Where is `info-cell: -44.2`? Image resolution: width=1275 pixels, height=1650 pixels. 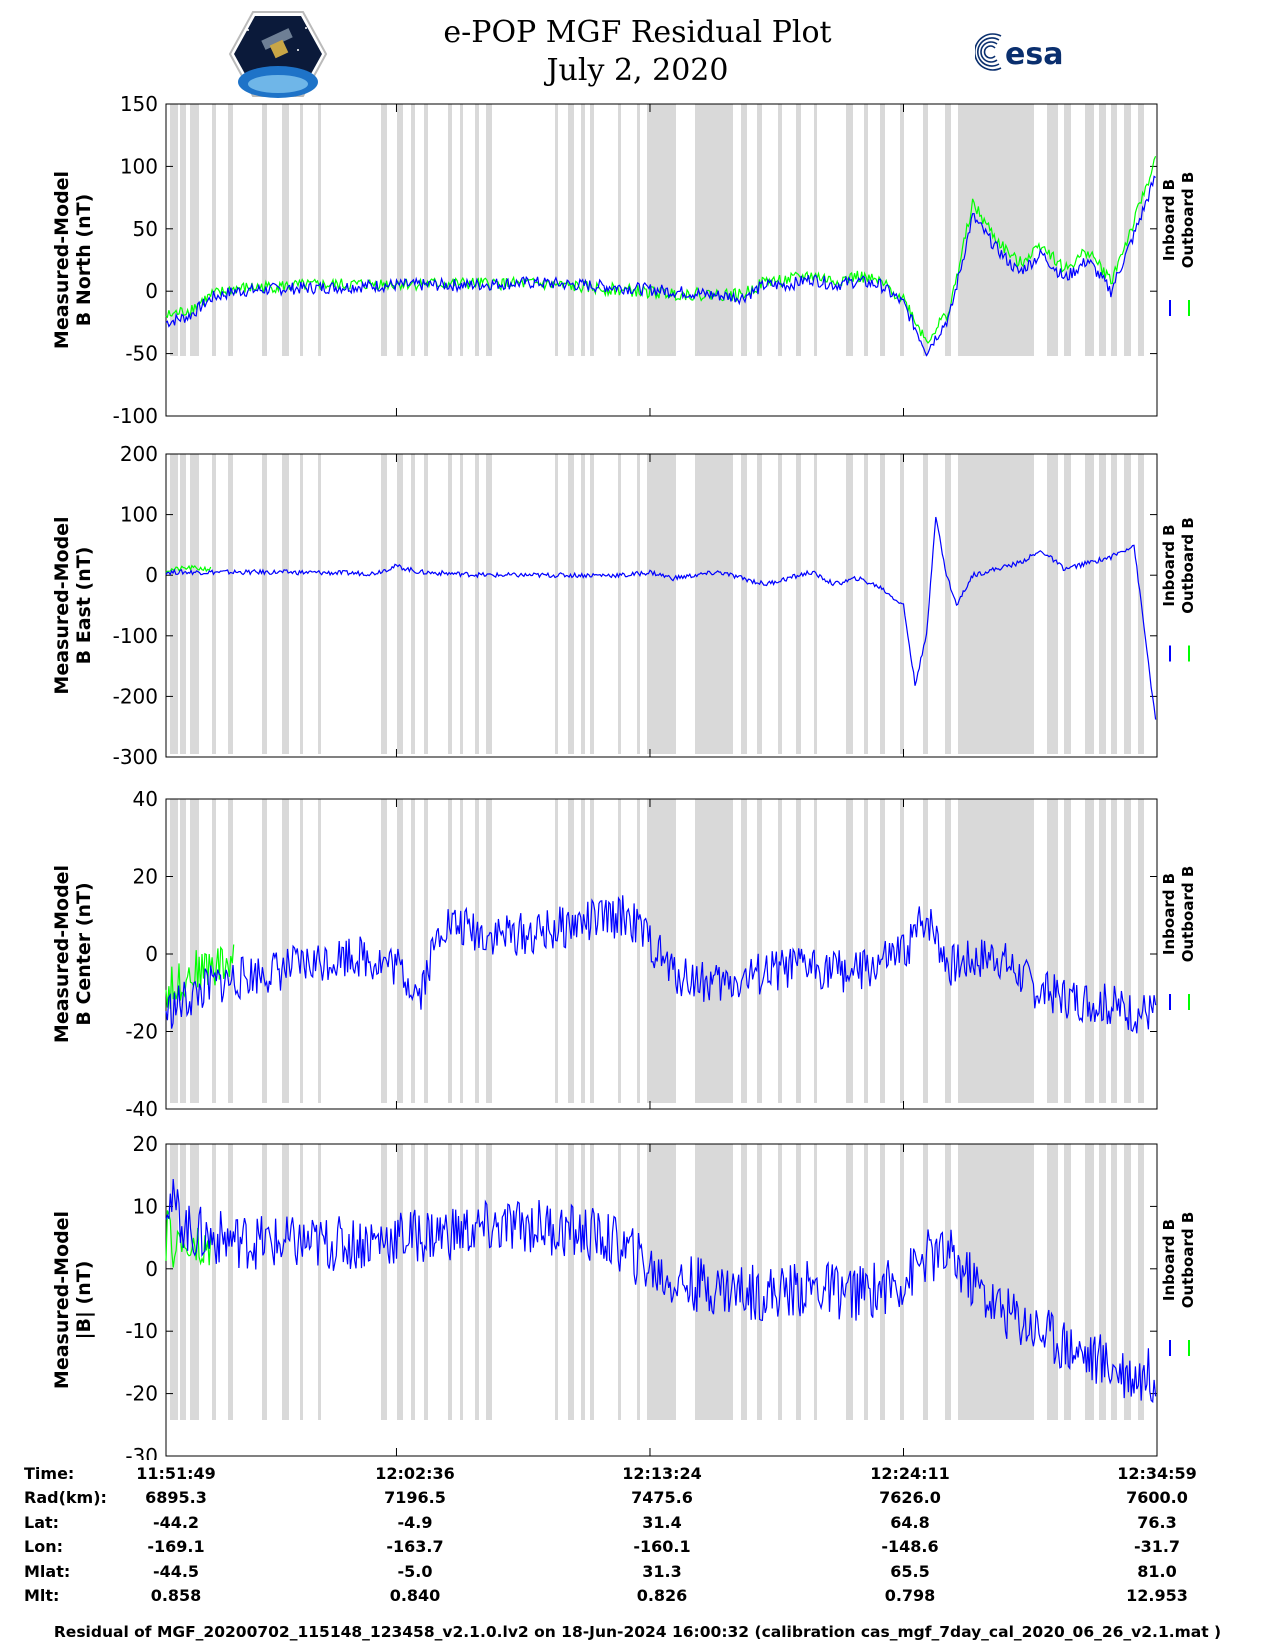 info-cell: -44.2 is located at coordinates (176, 1522).